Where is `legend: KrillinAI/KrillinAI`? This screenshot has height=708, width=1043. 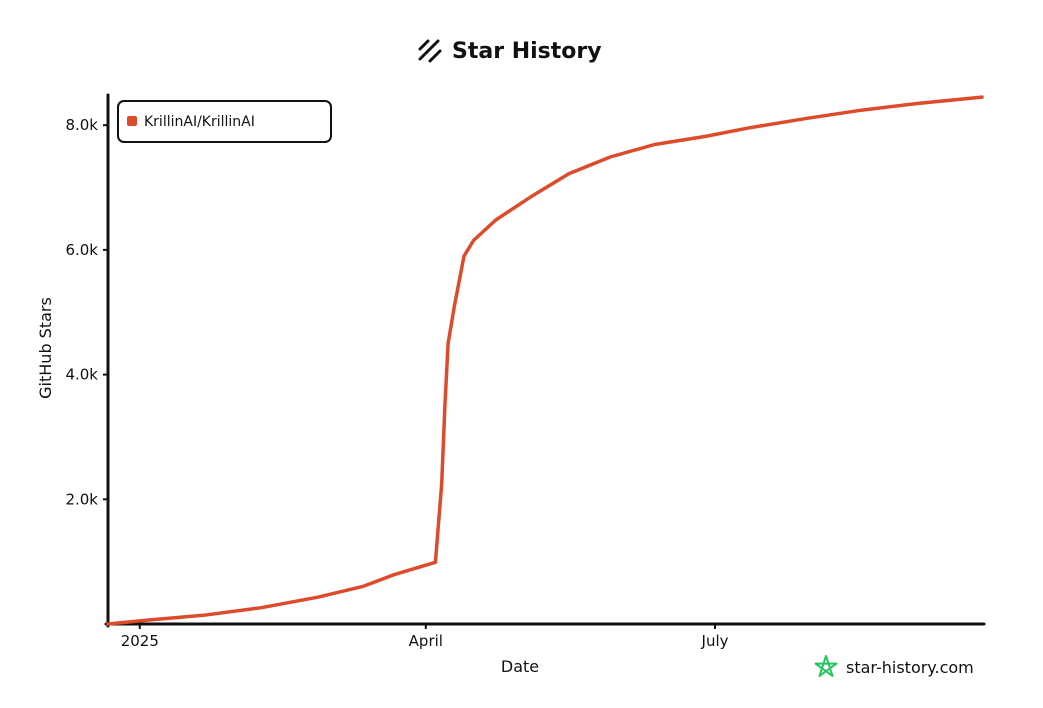
legend: KrillinAI/KrillinAI is located at coordinates (224, 121).